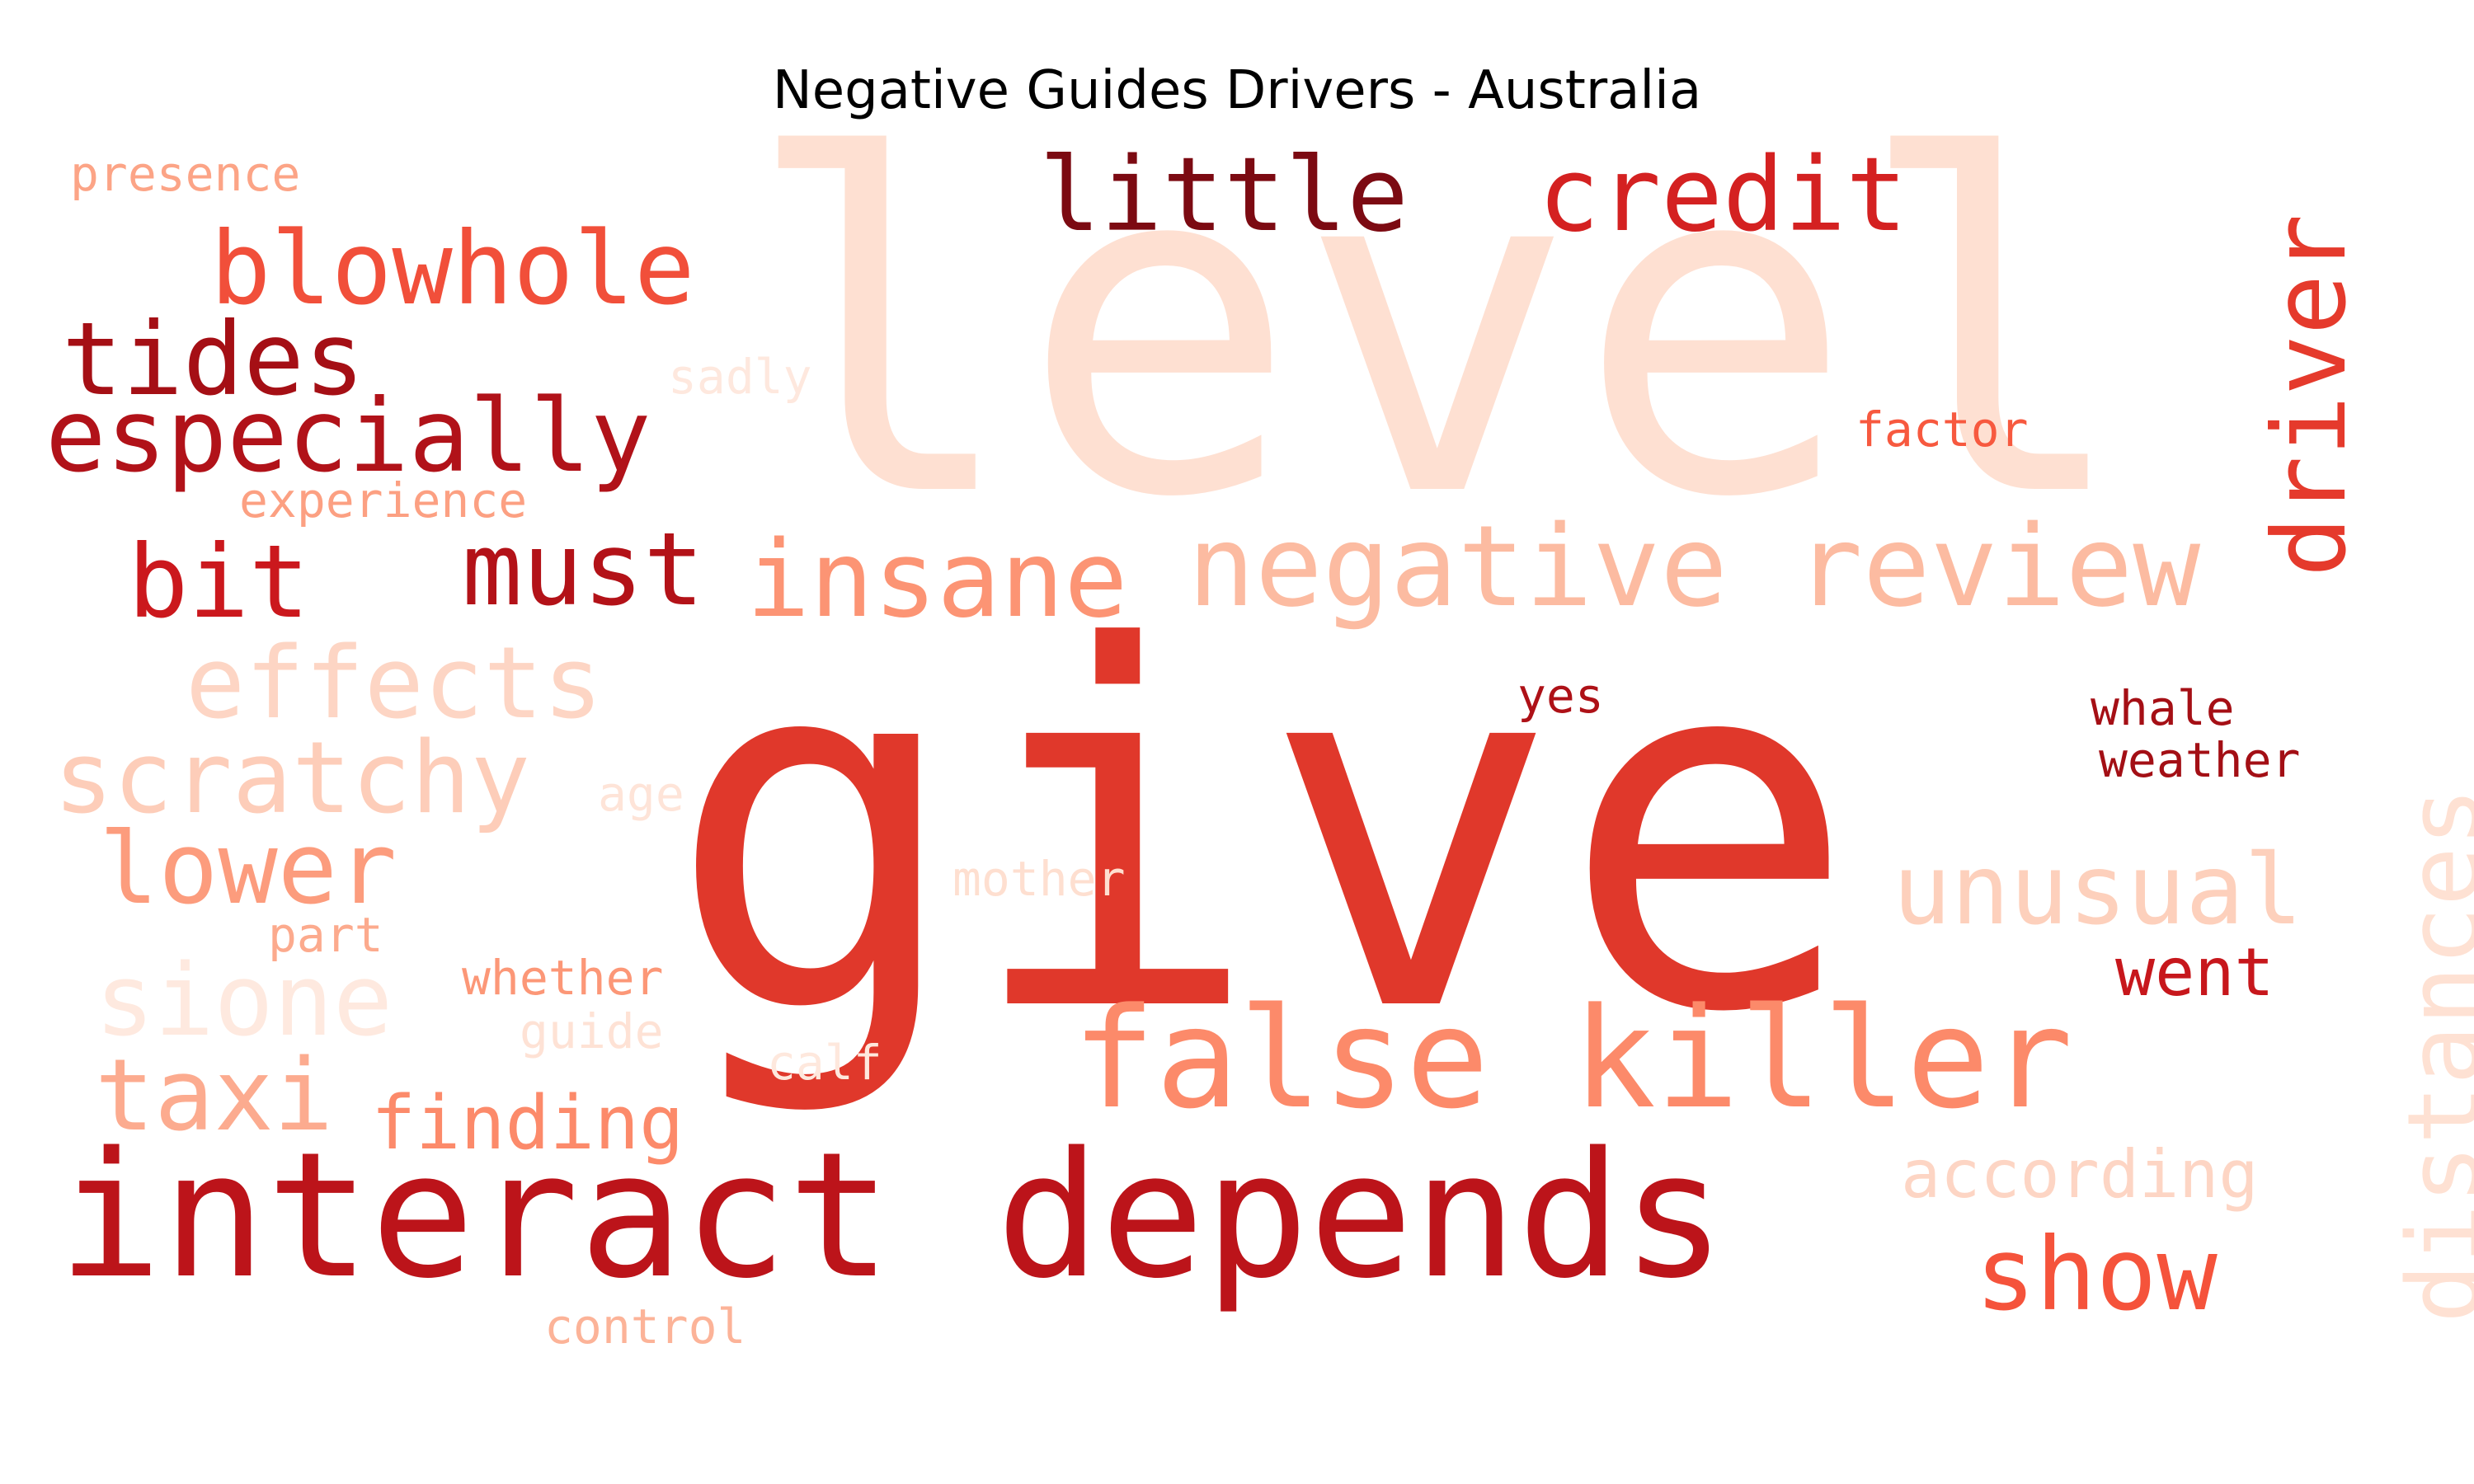 This screenshot has width=2474, height=1484. Describe the element at coordinates (1039, 879) in the screenshot. I see `word-mother: mother` at that location.